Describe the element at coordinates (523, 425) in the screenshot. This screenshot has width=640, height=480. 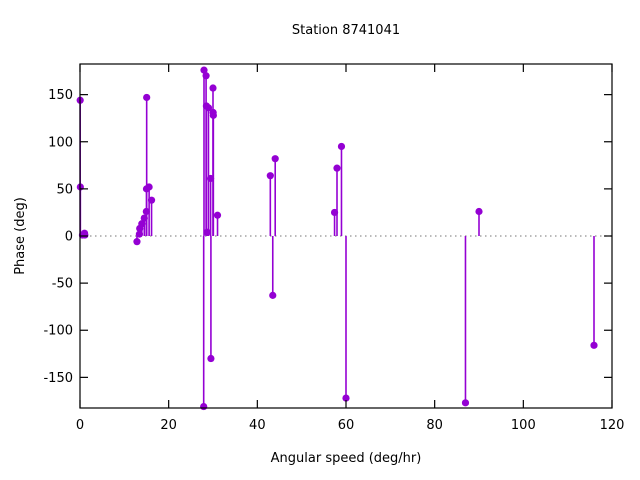
I see `x-tick-label: 100` at that location.